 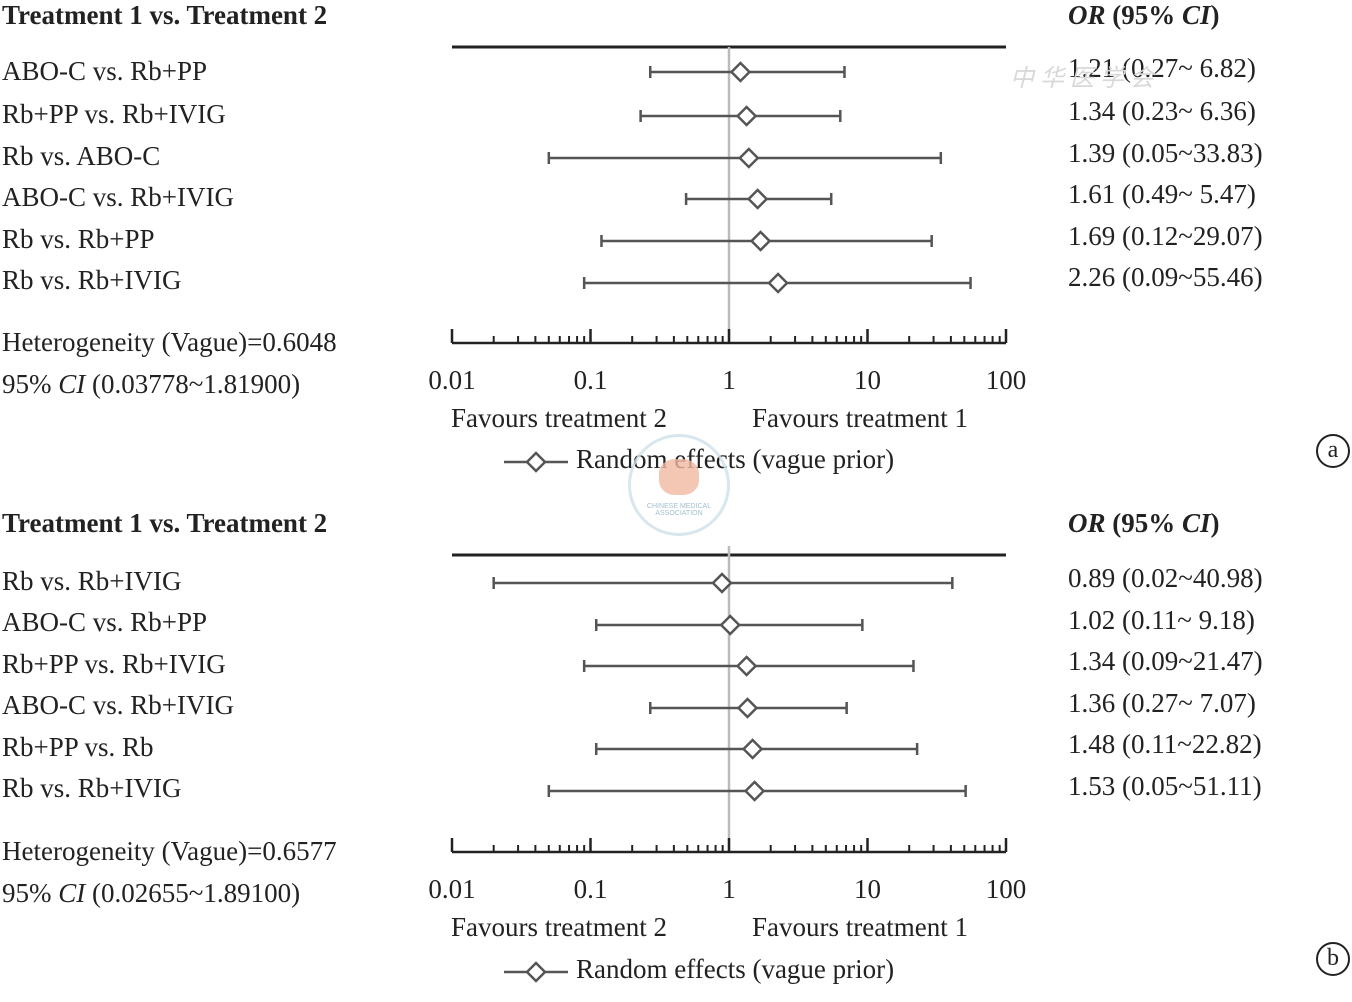 I want to click on row-label: Rb vs. Rb+PP, so click(x=78, y=239).